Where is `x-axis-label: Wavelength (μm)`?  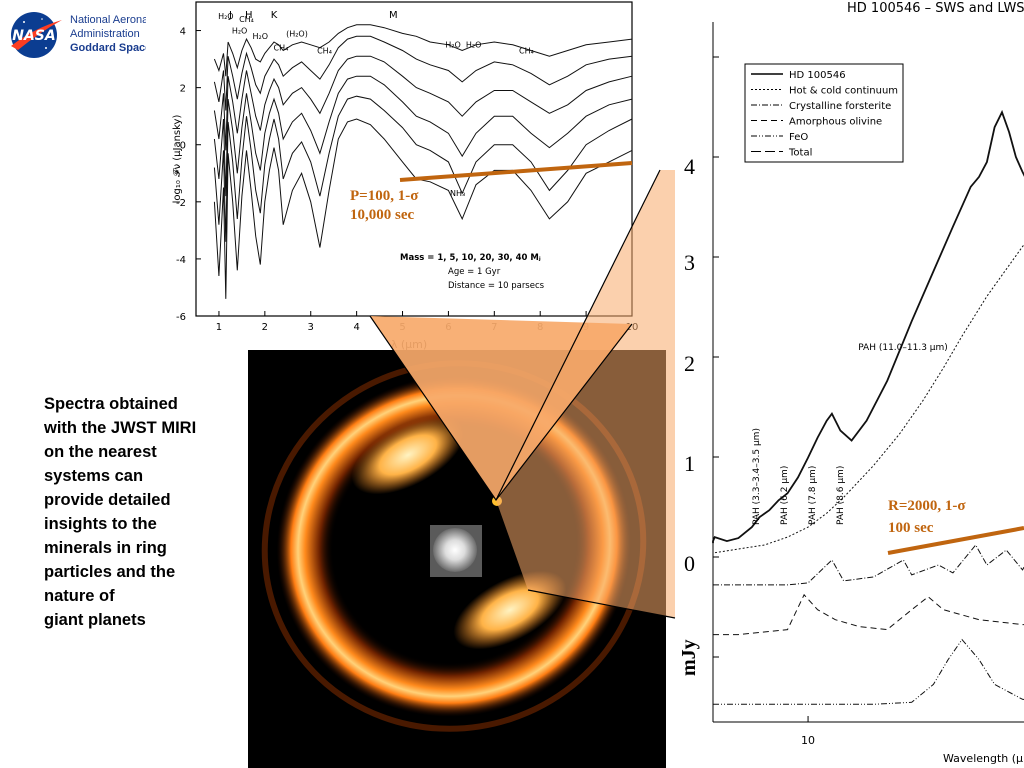
x-axis-label: Wavelength (μm) is located at coordinates (983, 758).